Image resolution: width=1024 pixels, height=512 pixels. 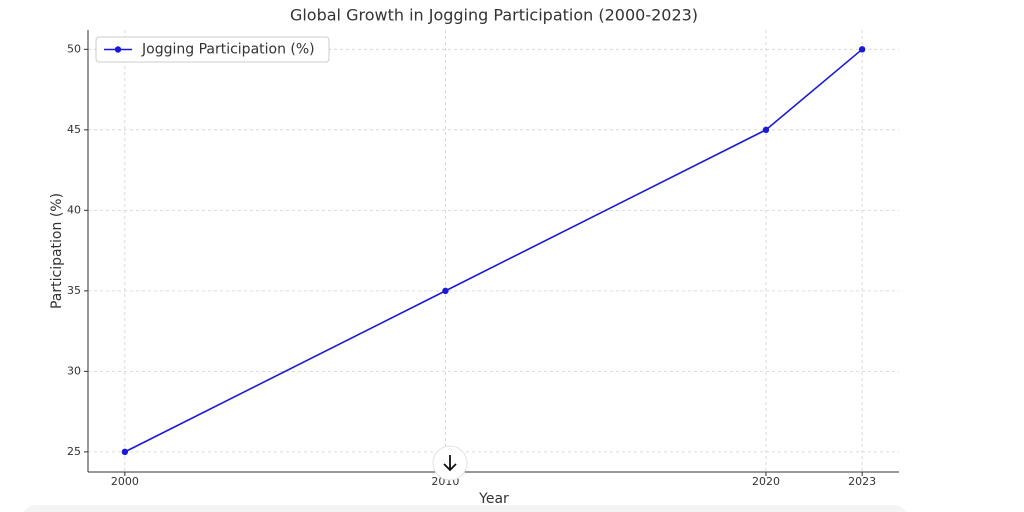 What do you see at coordinates (228, 50) in the screenshot?
I see `legend-label: Jogging Participation (%)` at bounding box center [228, 50].